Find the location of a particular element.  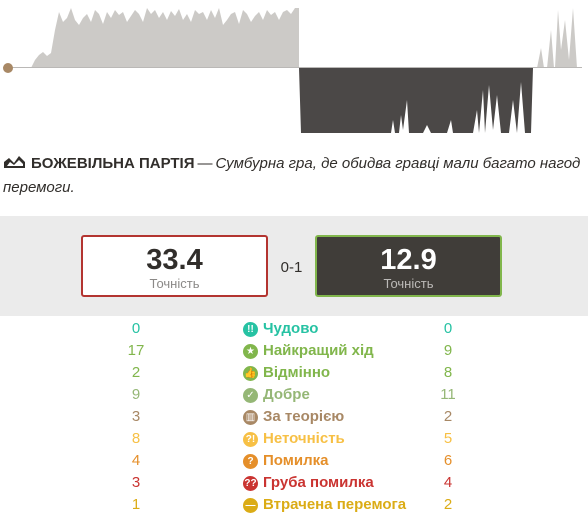

book-icon: ▥ is located at coordinates (250, 417).